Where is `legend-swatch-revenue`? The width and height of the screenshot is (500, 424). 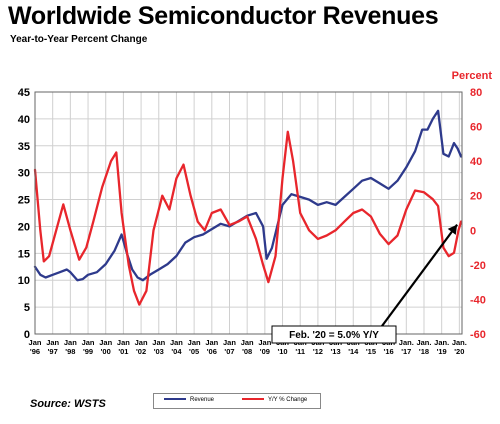
legend-swatch-revenue is located at coordinates (175, 399).